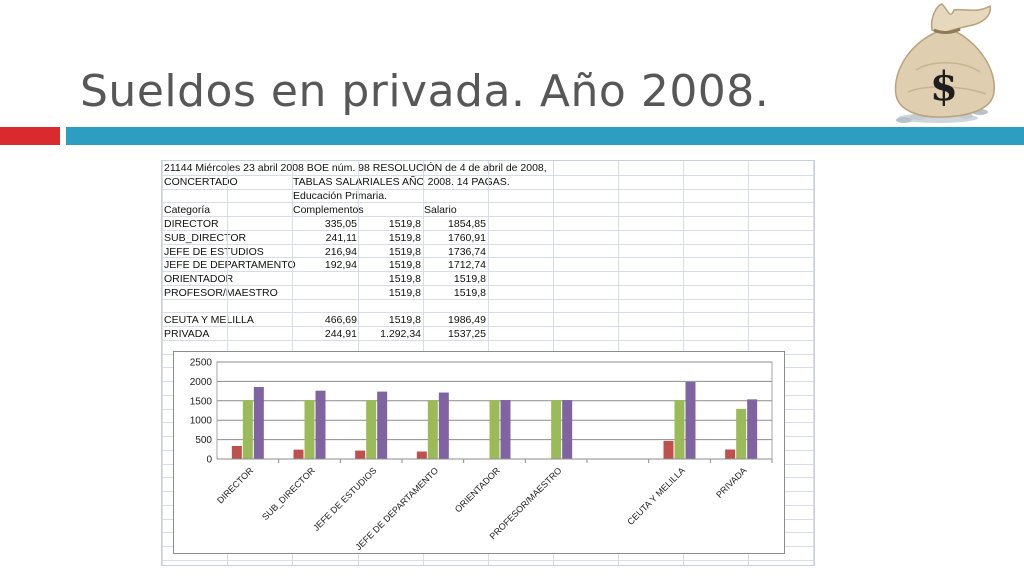 The width and height of the screenshot is (1024, 576). Describe the element at coordinates (477, 489) in the screenshot. I see `x-tick-label: ORIENTADOR` at that location.